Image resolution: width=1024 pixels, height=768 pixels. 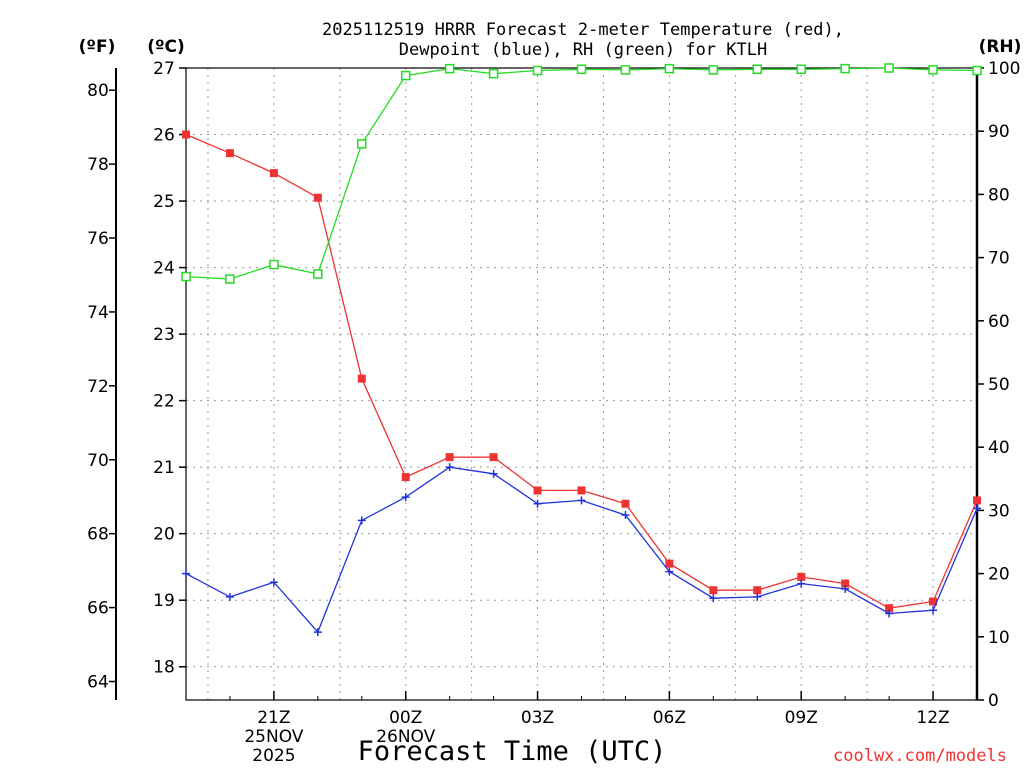 I want to click on celsius-tick-label: 20, so click(x=164, y=535).